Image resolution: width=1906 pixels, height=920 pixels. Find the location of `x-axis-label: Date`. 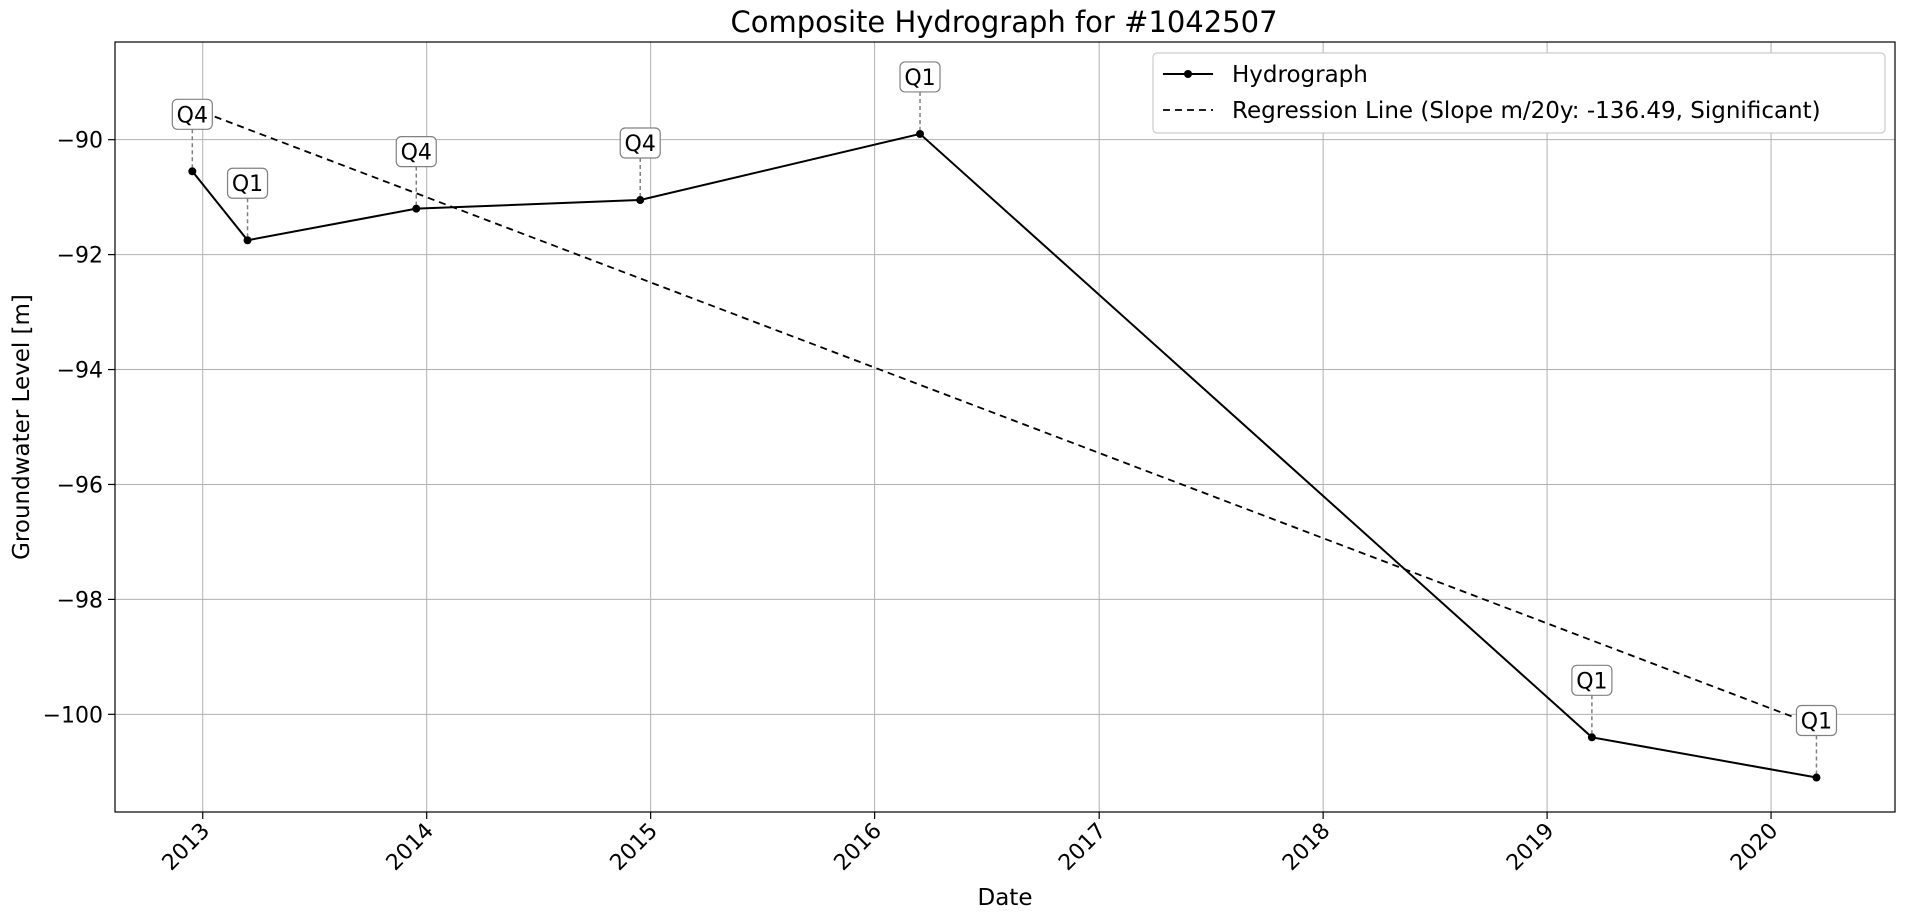

x-axis-label: Date is located at coordinates (1005, 898).